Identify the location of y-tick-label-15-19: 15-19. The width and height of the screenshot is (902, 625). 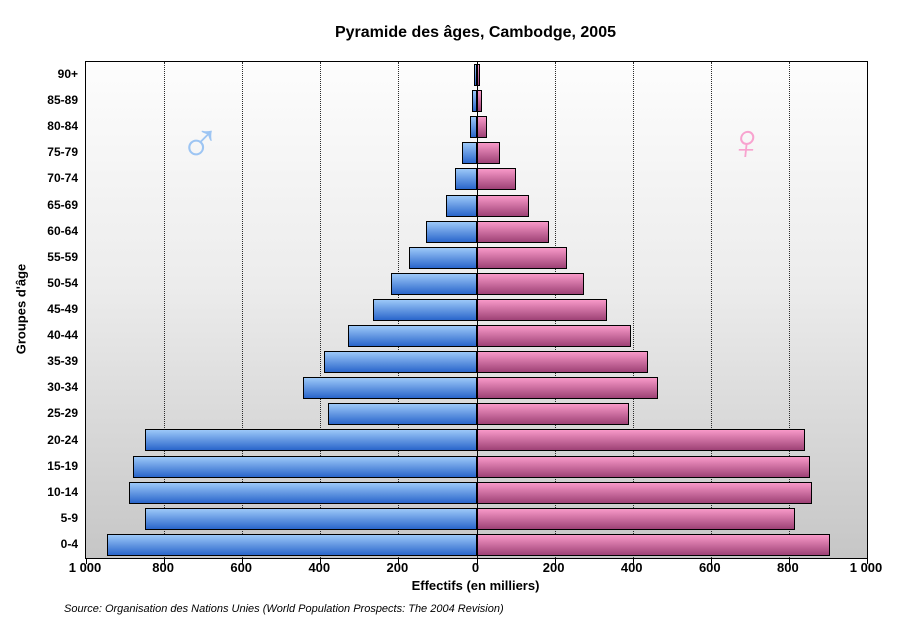
(62, 465).